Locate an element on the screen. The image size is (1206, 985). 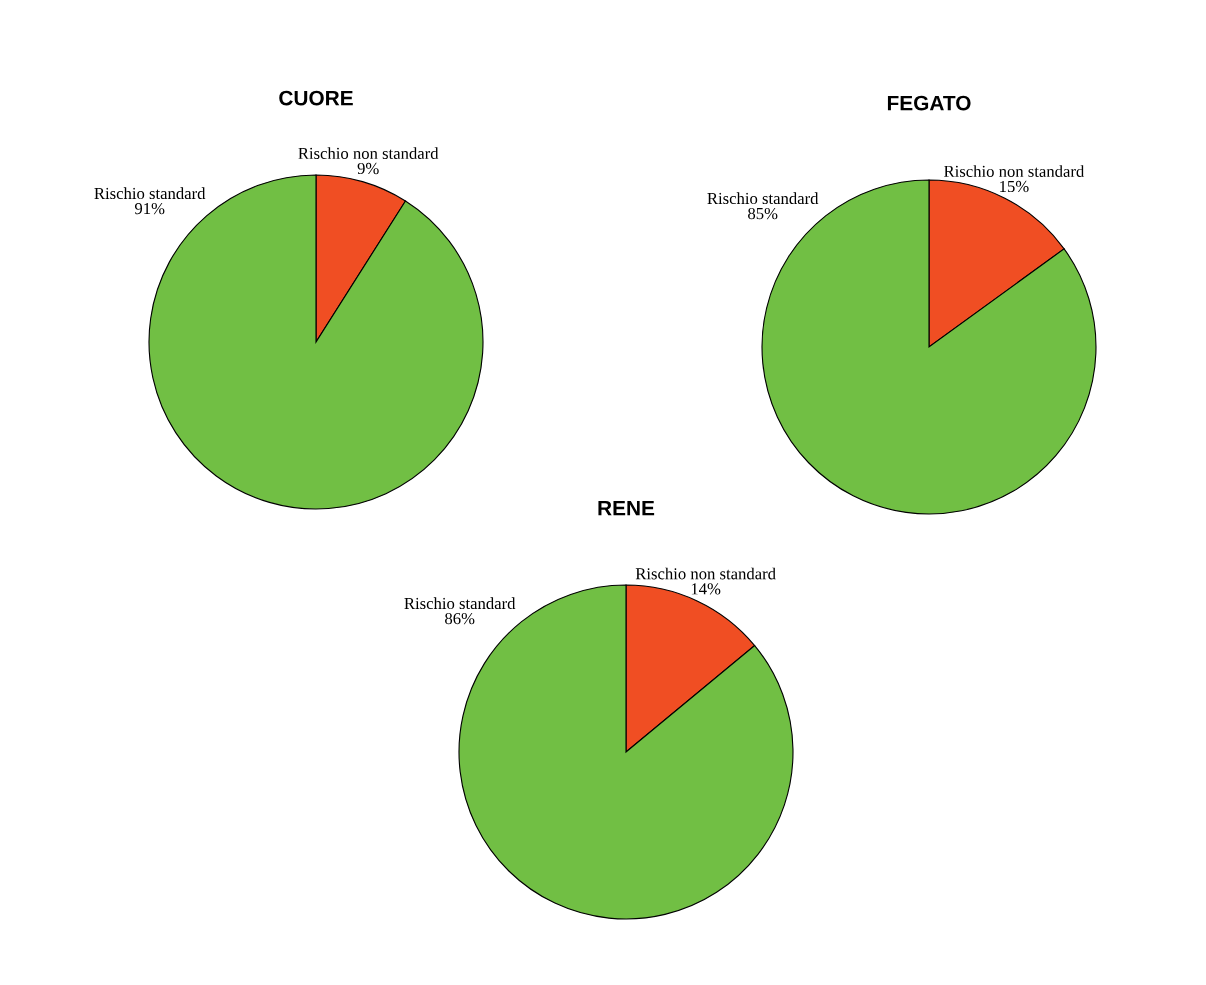
chart-title: FEGATO is located at coordinates (929, 103).